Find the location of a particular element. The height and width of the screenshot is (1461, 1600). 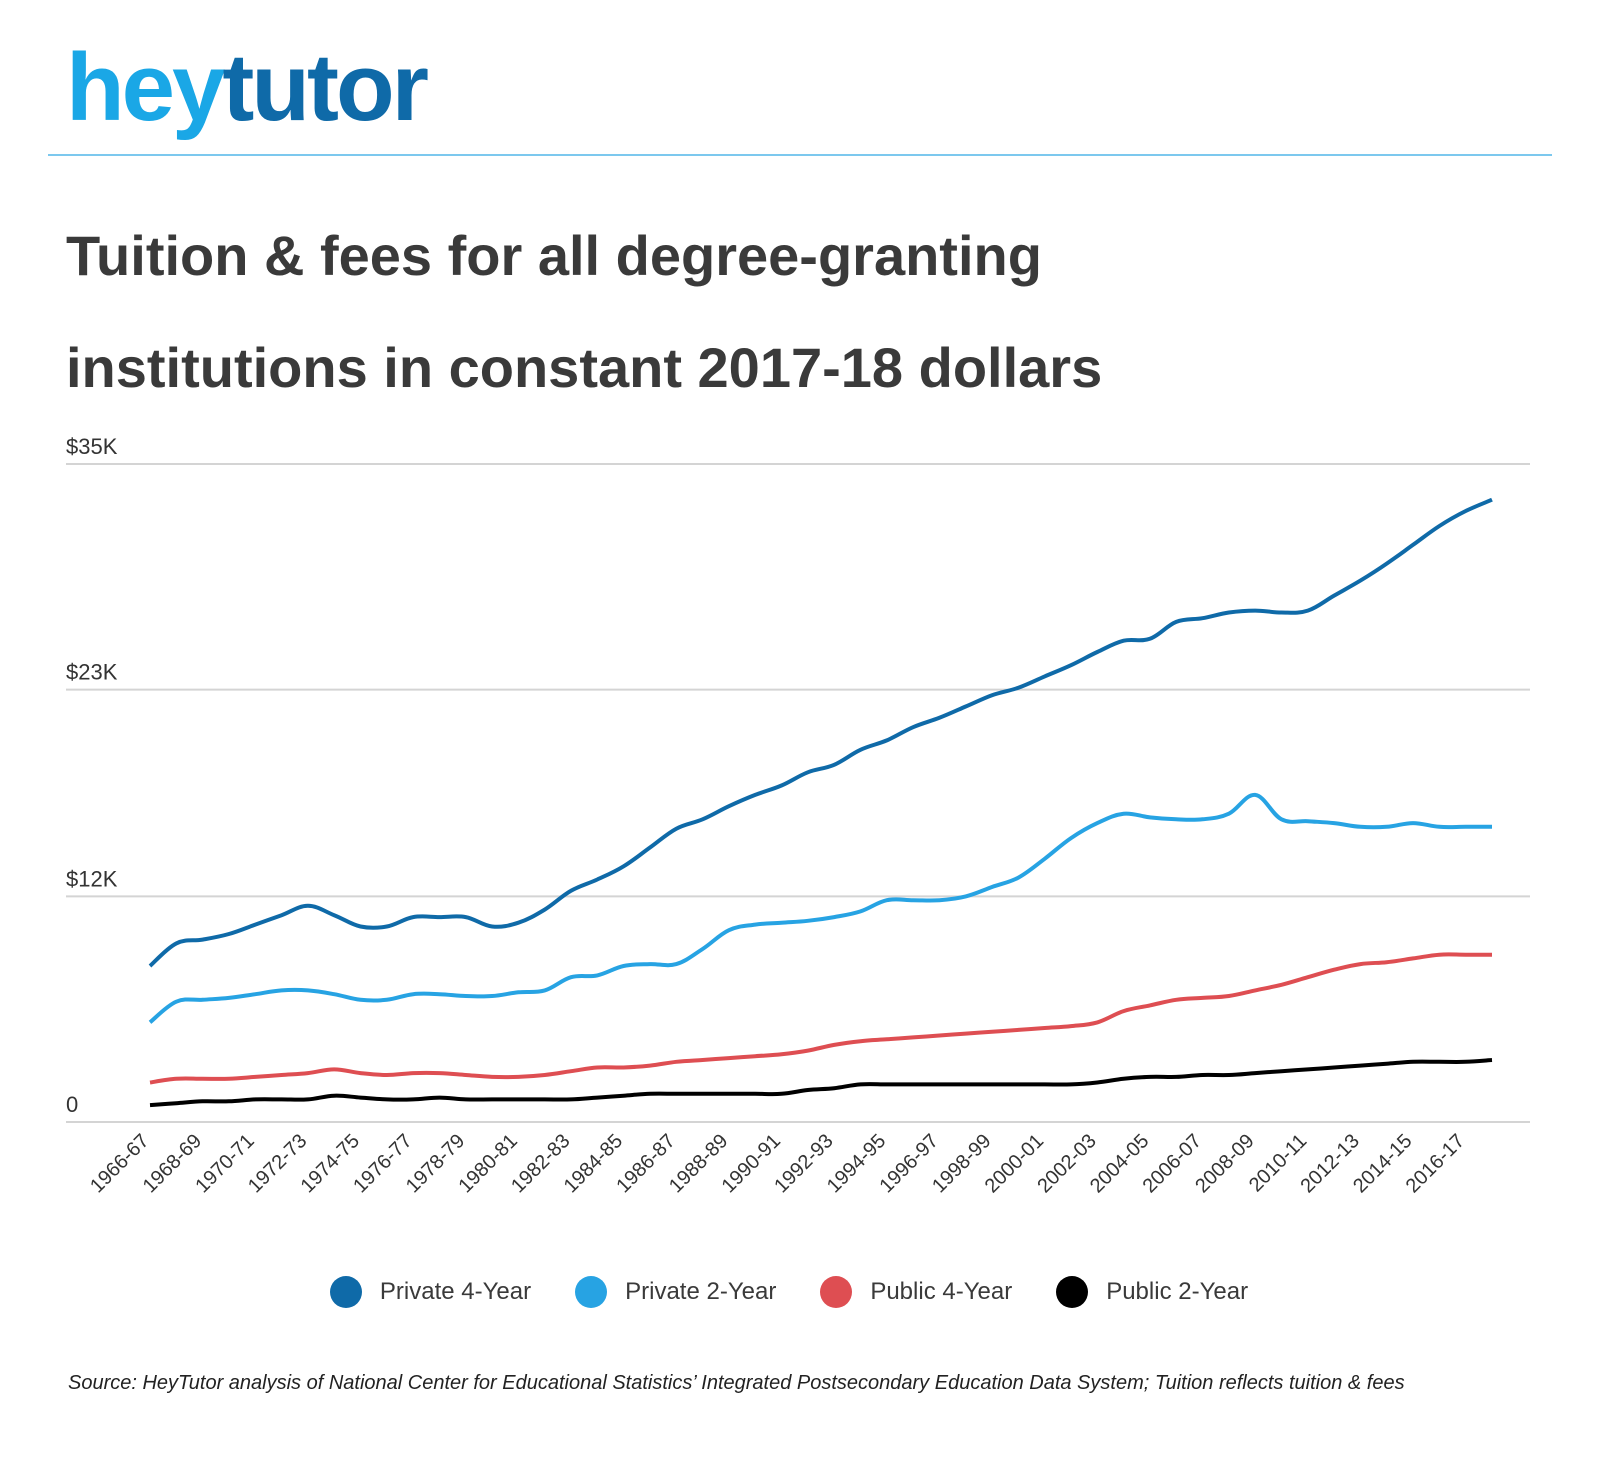

y-tick-label: 0 is located at coordinates (72, 1104).